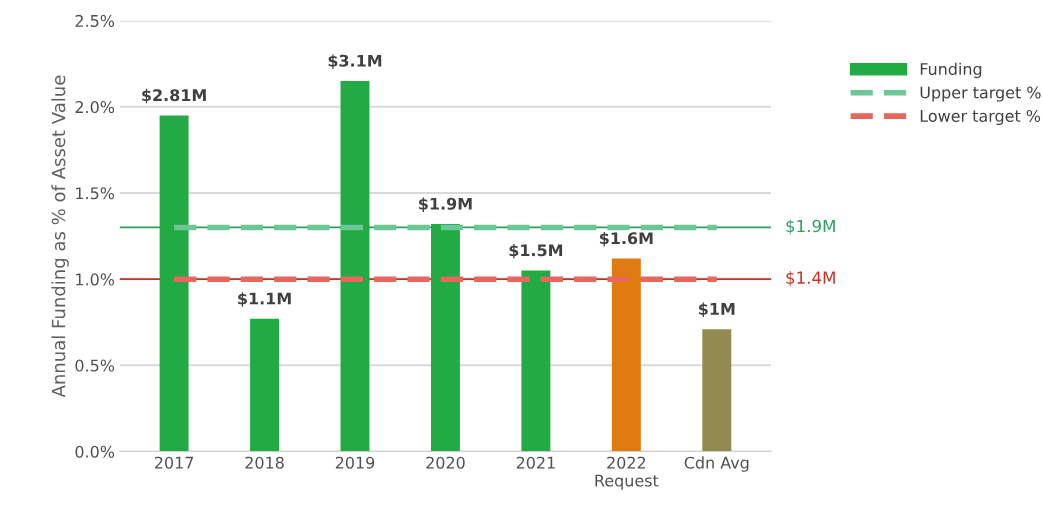  Describe the element at coordinates (95, 279) in the screenshot. I see `y-tick-label: 1.0%` at that location.